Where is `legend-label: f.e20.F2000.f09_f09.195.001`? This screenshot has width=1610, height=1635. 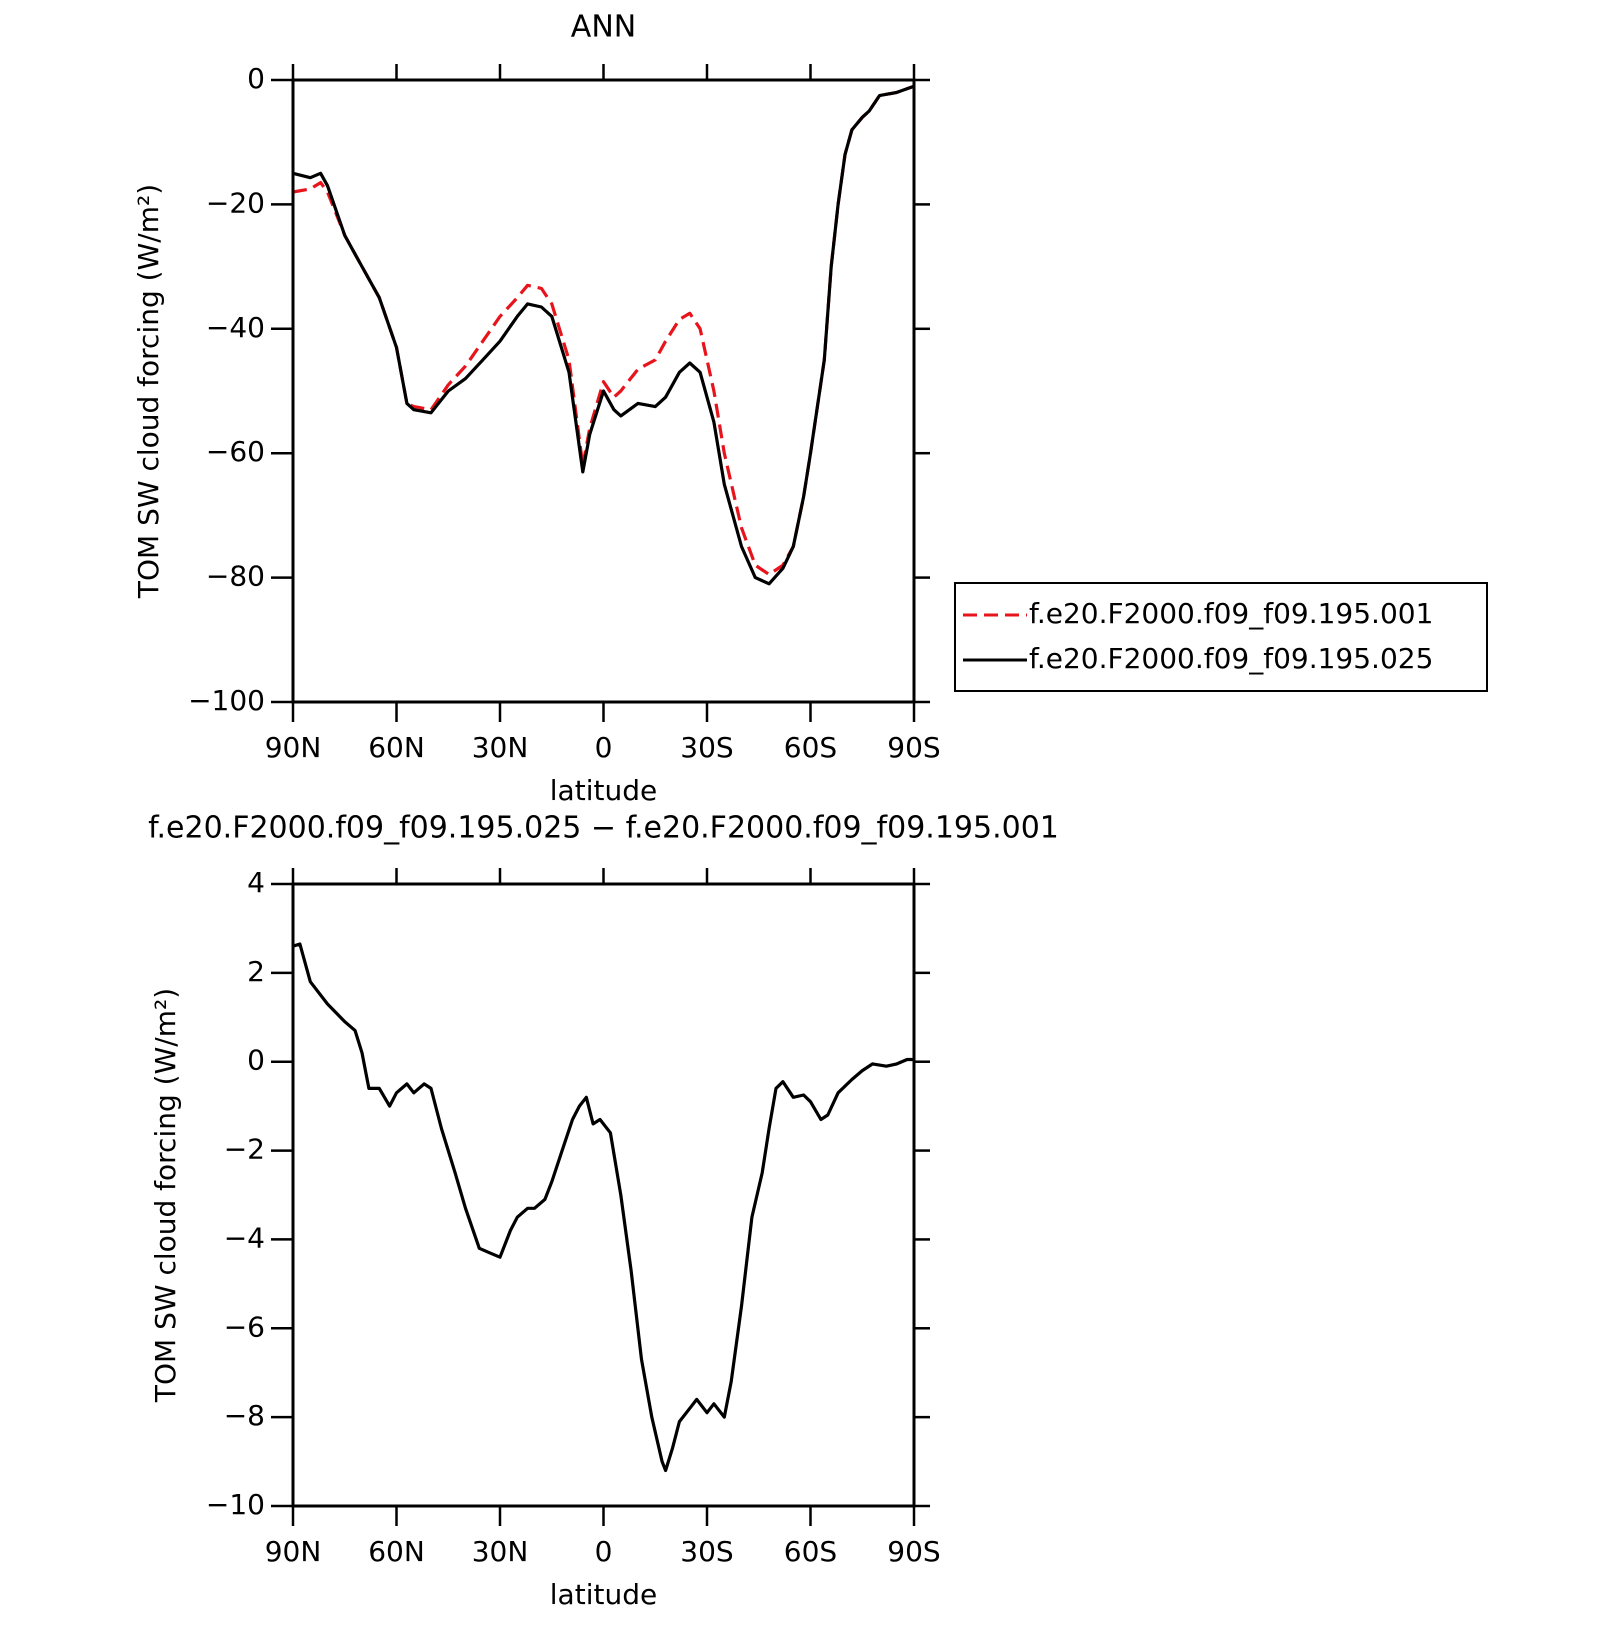
legend-label: f.e20.F2000.f09_f09.195.001 is located at coordinates (1231, 613).